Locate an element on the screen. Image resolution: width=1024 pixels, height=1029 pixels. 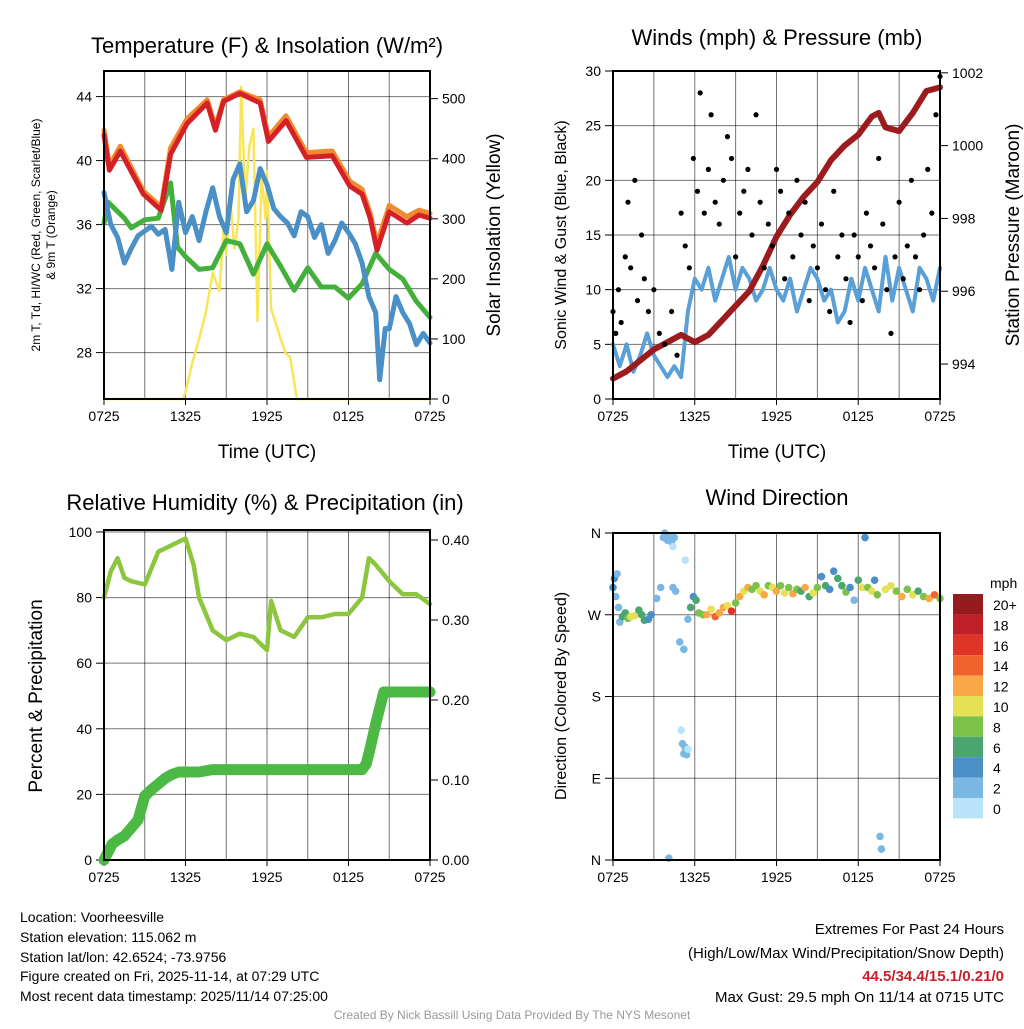
extremes-values: 44.5/34.4/15.1/0.21/0 is located at coordinates (933, 976).